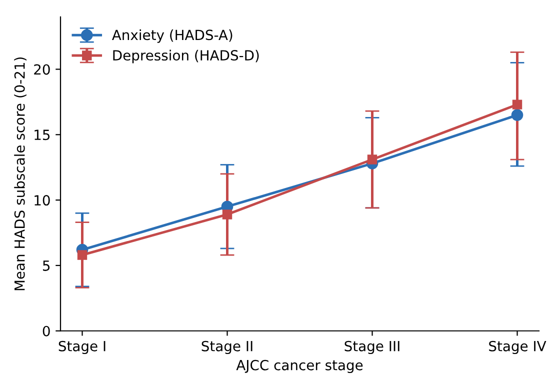 Image resolution: width=550 pixels, height=376 pixels. I want to click on y-tick-label: 15, so click(42, 135).